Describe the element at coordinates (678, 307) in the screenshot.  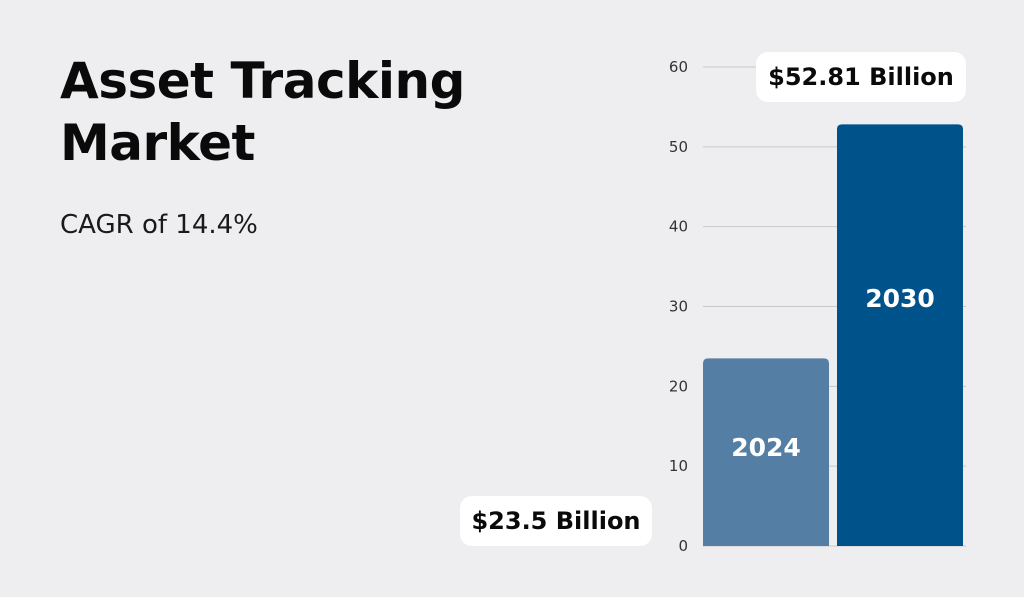
I see `y-tick-label-30: 30` at that location.